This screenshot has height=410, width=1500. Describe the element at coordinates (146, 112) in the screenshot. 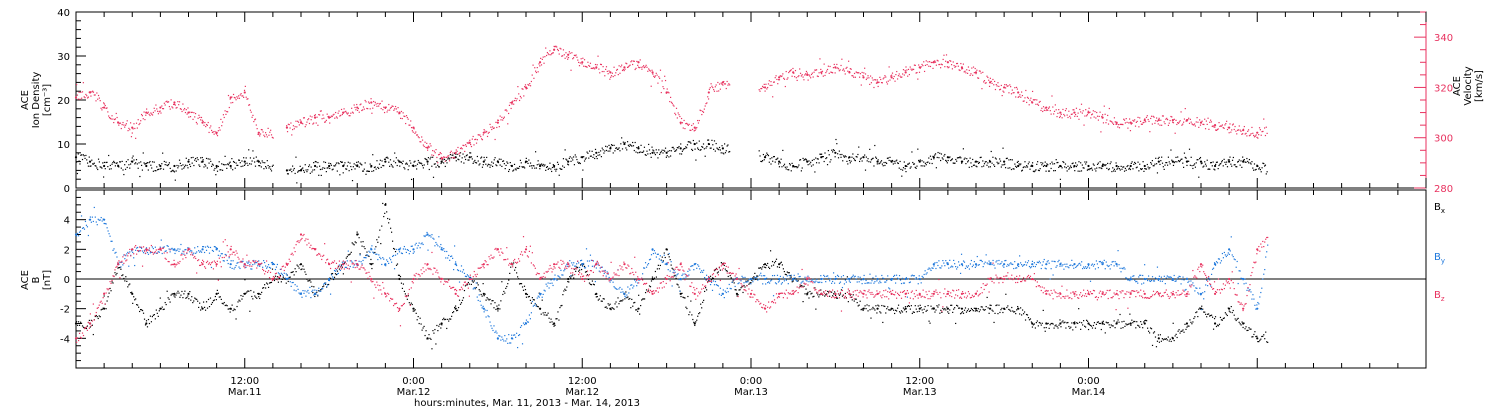

I see `velocity-point` at that location.